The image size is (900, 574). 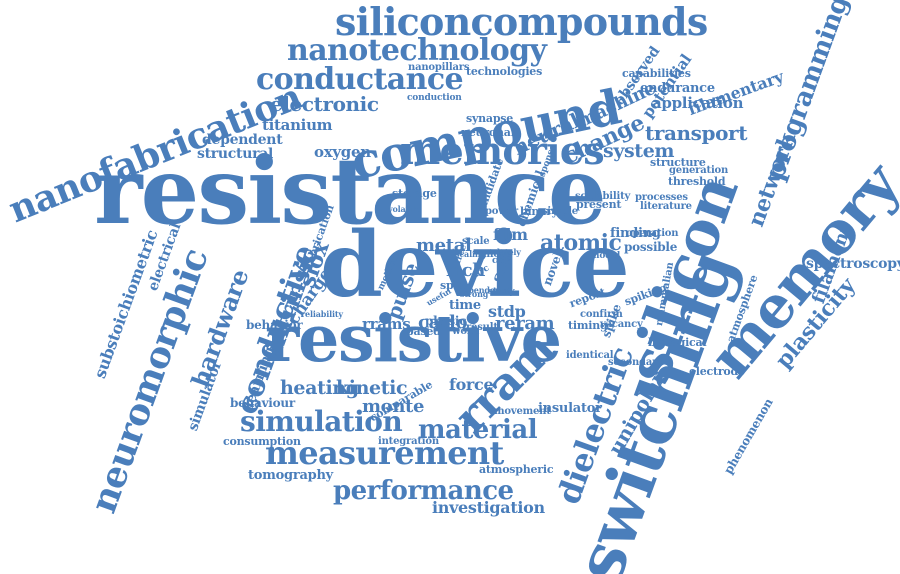 What do you see at coordinates (717, 371) in the screenshot?
I see `word-electrode: electrode` at bounding box center [717, 371].